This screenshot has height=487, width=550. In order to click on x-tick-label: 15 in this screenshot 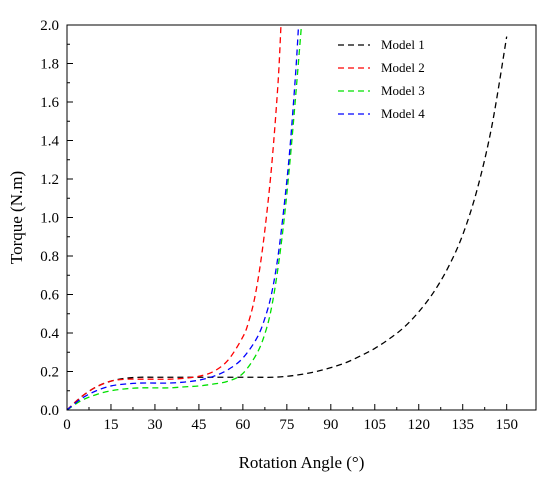, I will do `click(110, 425)`.